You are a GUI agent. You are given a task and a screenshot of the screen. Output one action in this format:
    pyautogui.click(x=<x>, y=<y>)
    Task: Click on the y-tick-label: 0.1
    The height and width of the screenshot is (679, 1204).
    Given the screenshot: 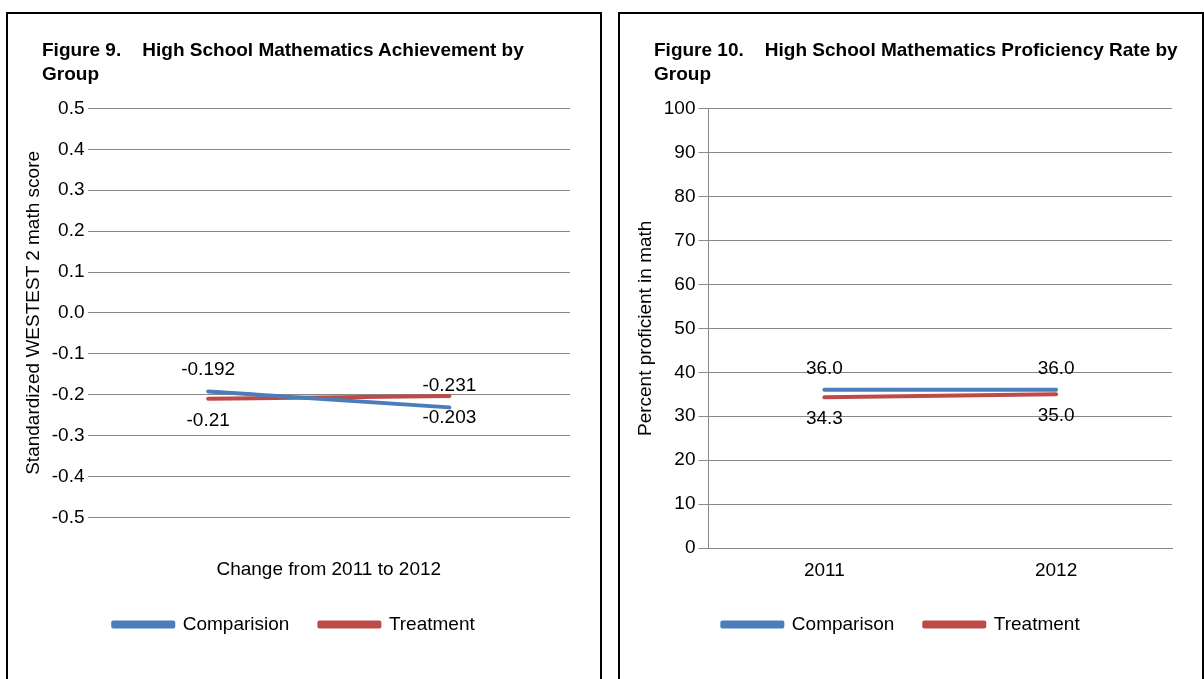 What is the action you would take?
    pyautogui.click(x=71, y=271)
    